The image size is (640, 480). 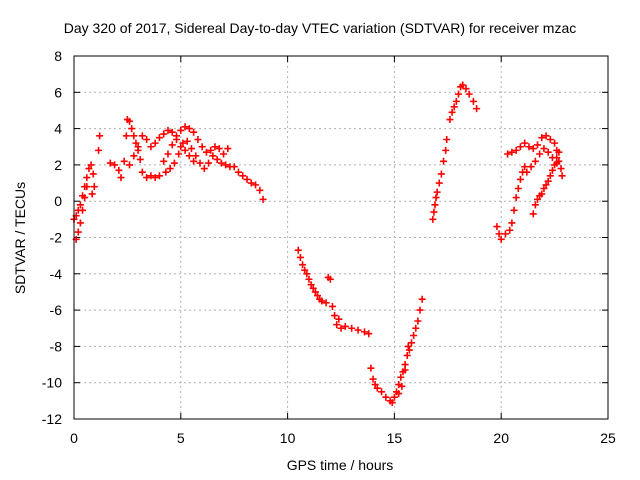 What do you see at coordinates (58, 92) in the screenshot?
I see `y-tick-label: 6` at bounding box center [58, 92].